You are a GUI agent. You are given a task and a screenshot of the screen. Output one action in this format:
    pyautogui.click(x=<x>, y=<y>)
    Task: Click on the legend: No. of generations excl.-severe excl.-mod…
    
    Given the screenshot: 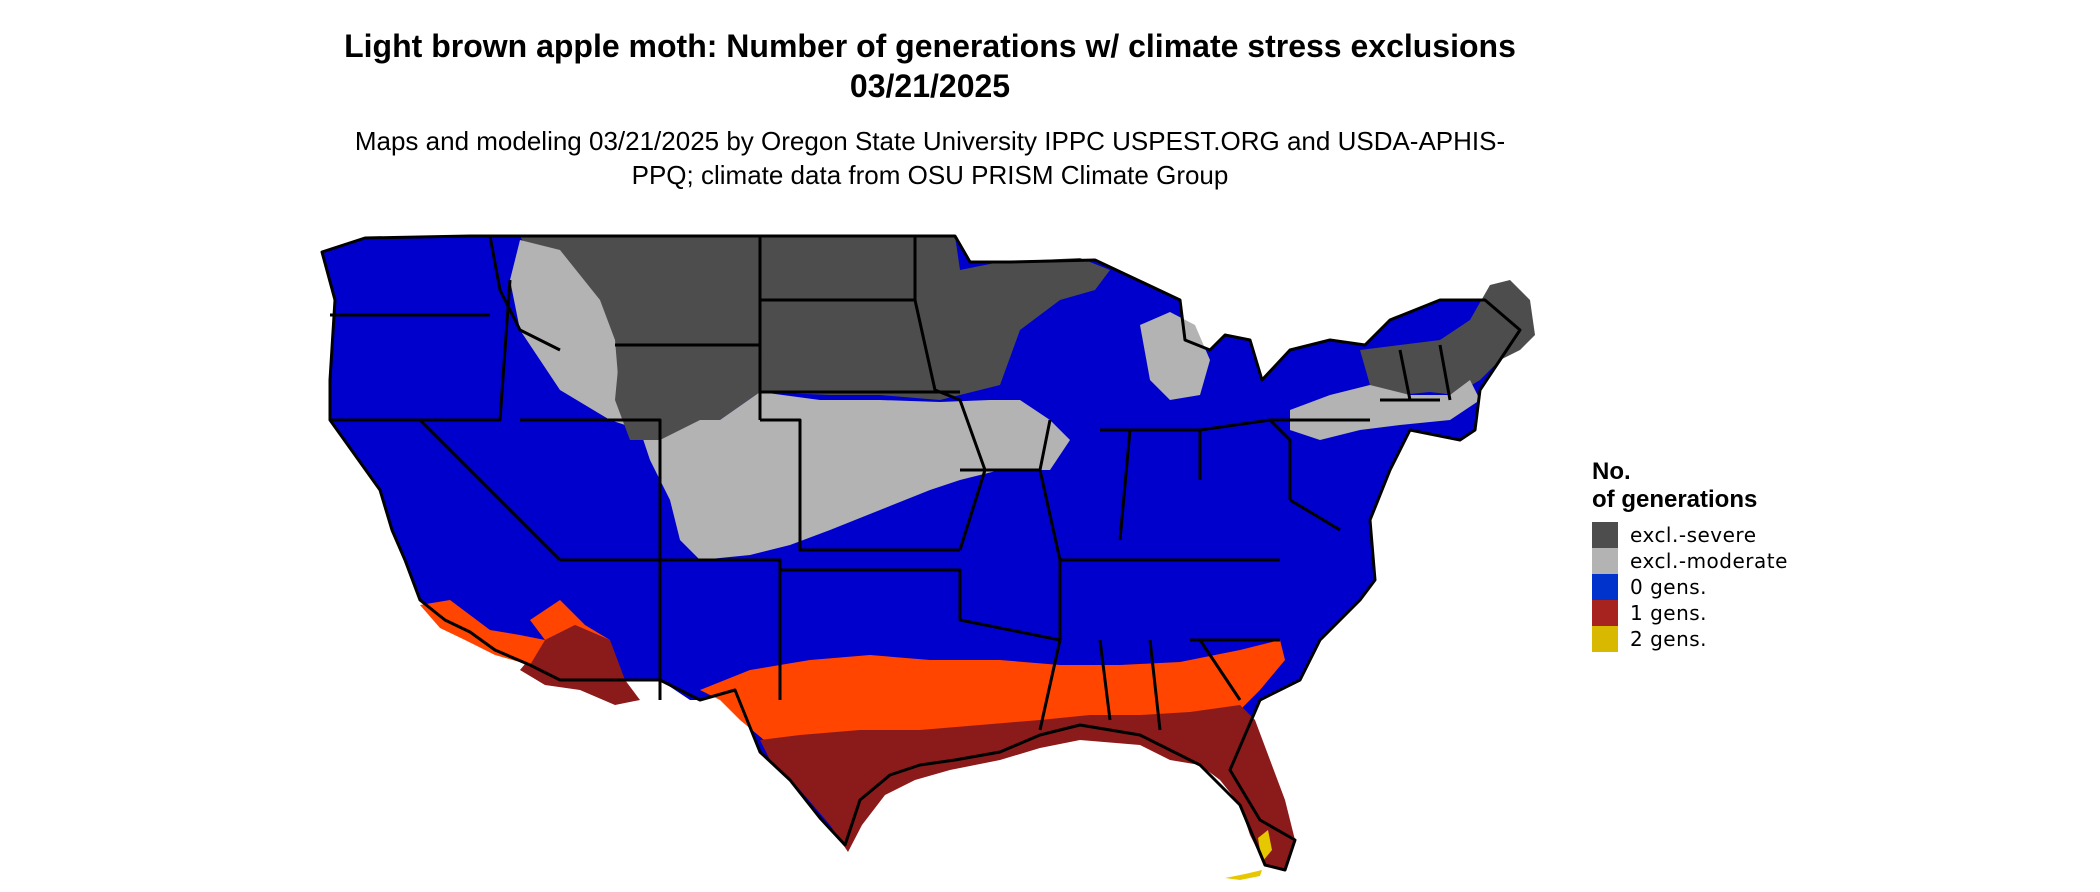 What is the action you would take?
    pyautogui.click(x=1722, y=555)
    